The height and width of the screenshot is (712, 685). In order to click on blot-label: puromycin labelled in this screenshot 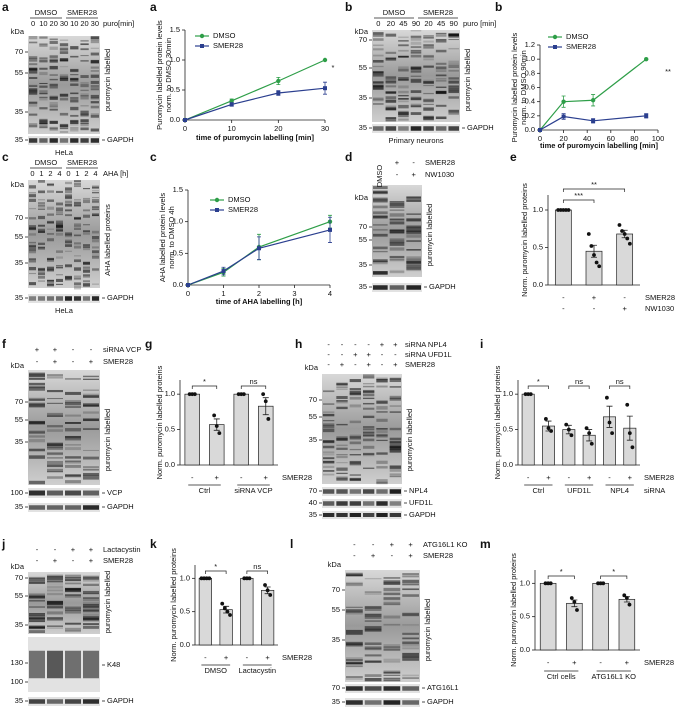, I will do `click(409, 440)`.